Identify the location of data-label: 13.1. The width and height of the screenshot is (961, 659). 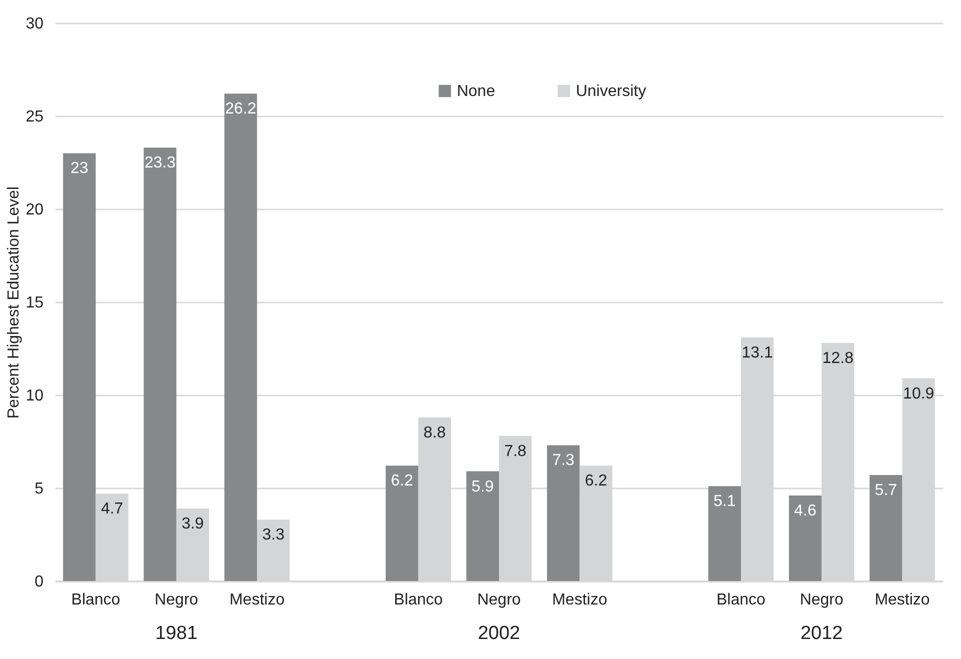
(757, 353).